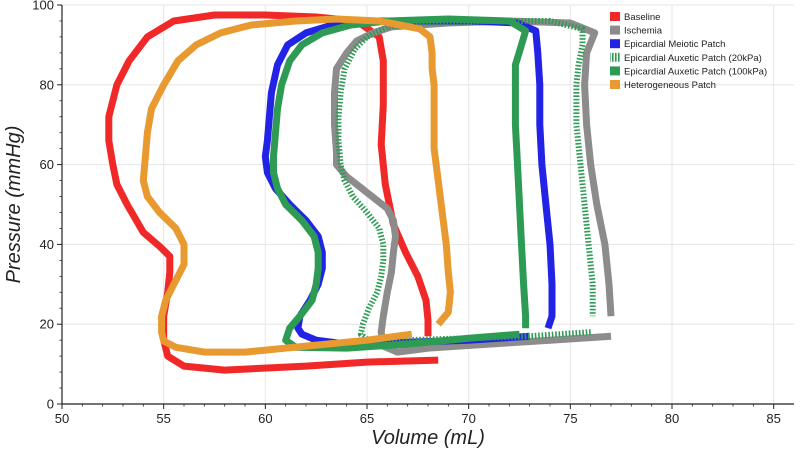 Image resolution: width=800 pixels, height=449 pixels. Describe the element at coordinates (773, 418) in the screenshot. I see `x-tick-label: 85` at that location.